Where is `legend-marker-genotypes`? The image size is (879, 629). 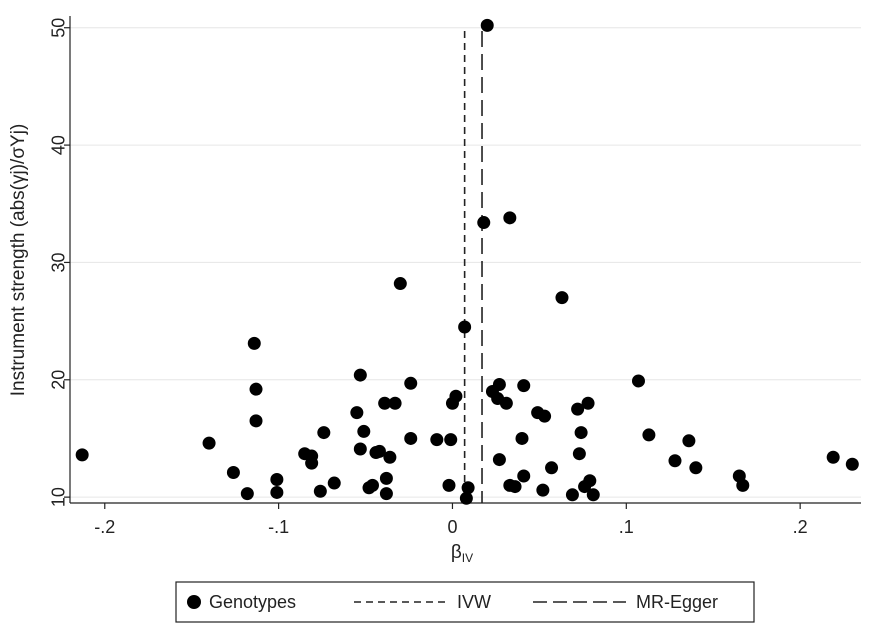
legend-marker-genotypes is located at coordinates (194, 602).